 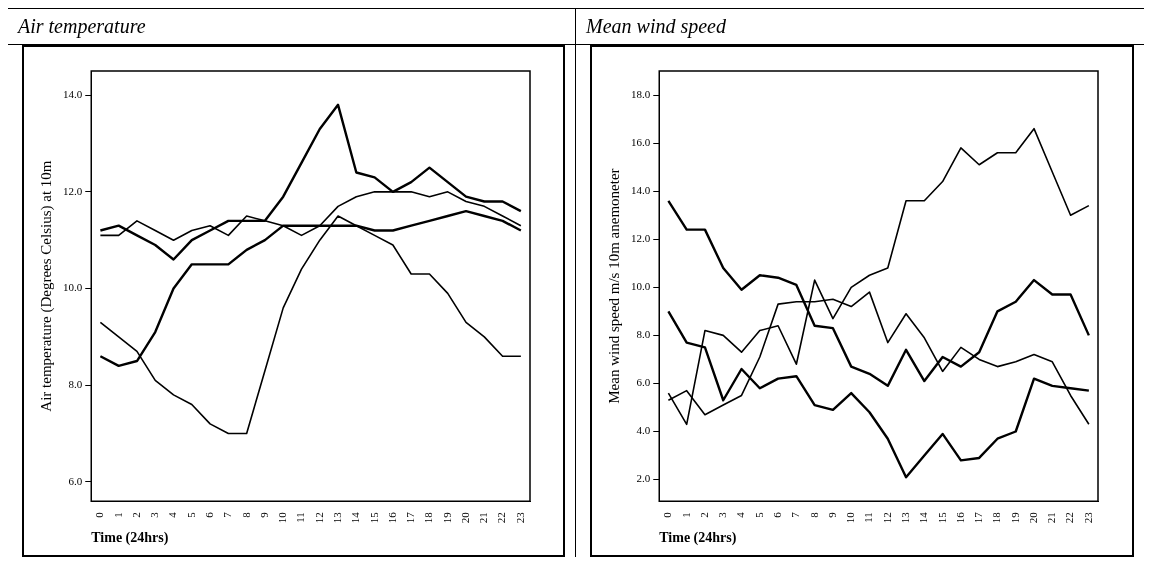 What do you see at coordinates (643, 430) in the screenshot?
I see `y-tick-label: 4.0` at bounding box center [643, 430].